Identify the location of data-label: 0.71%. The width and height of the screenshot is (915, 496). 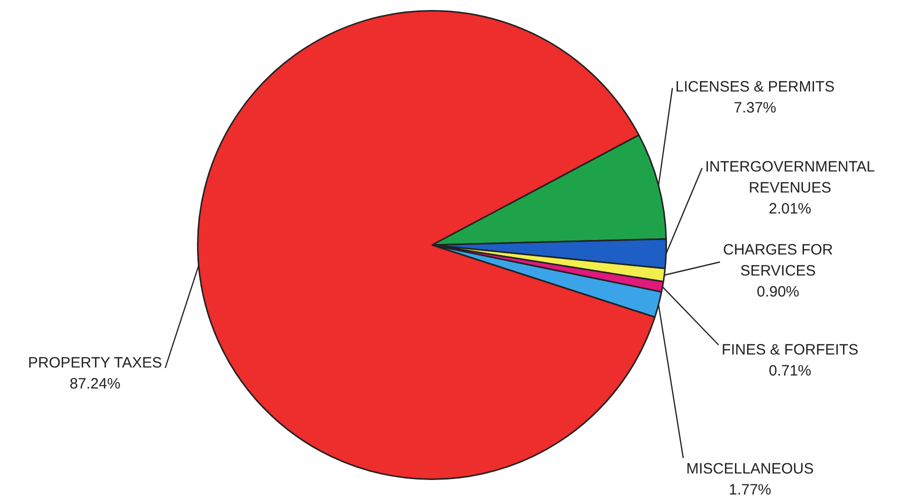
(790, 371).